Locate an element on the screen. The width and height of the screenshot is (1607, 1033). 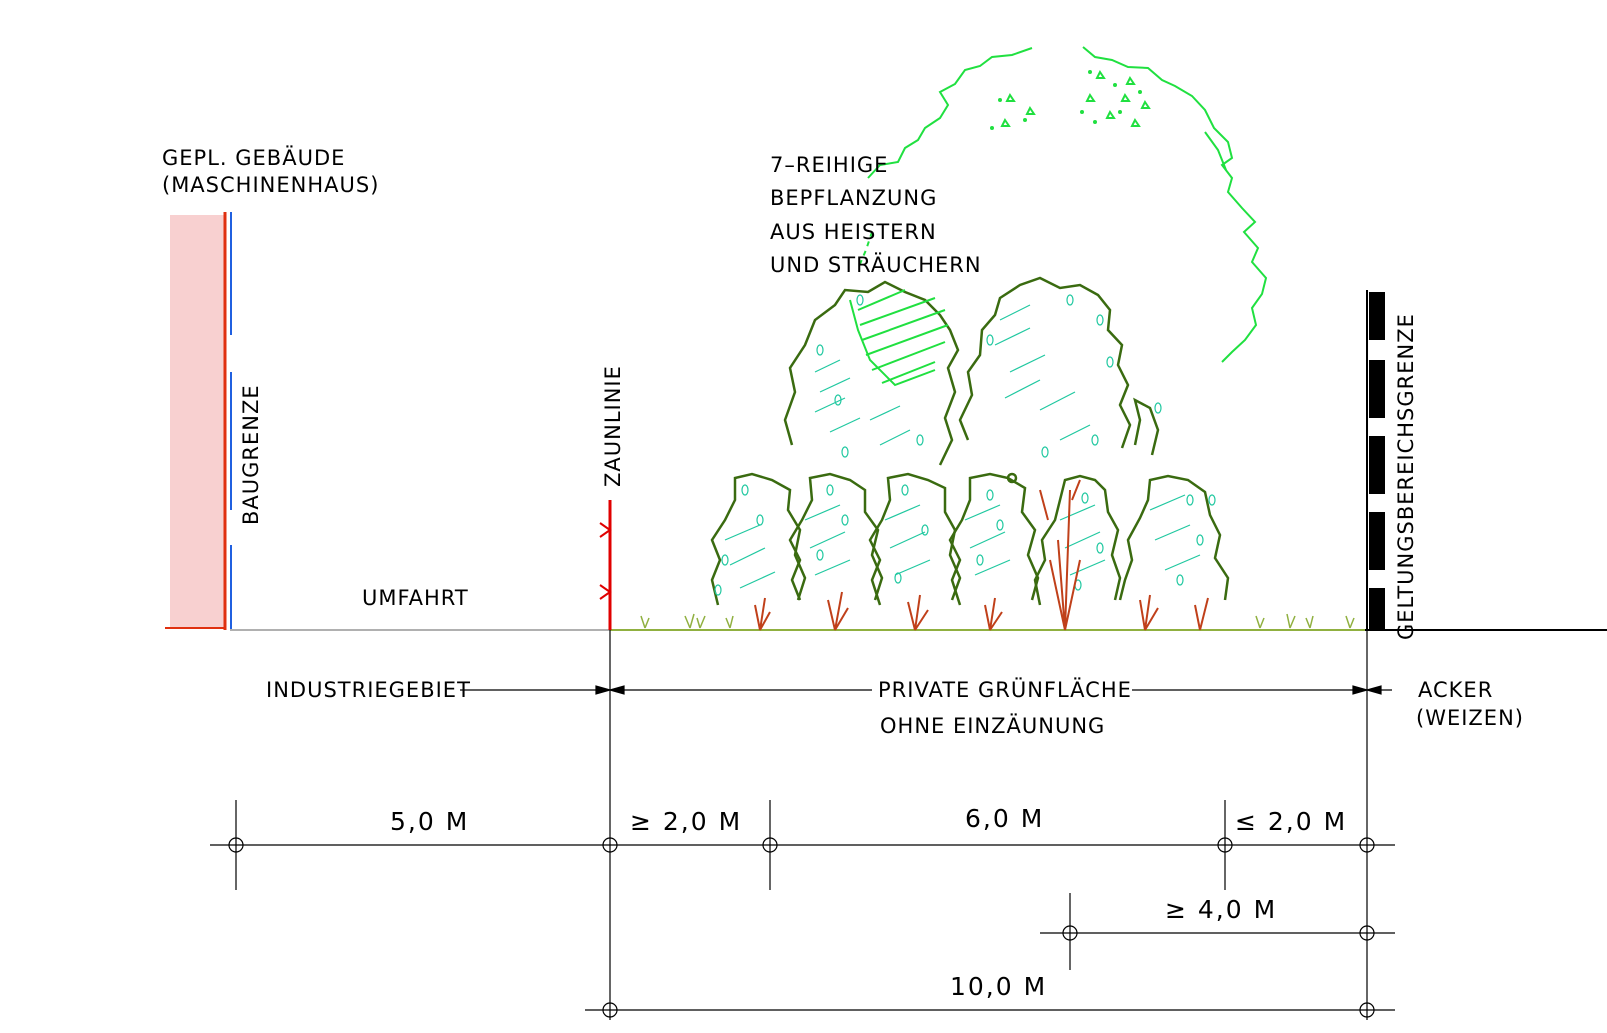
planned-building is located at coordinates (198, 421).